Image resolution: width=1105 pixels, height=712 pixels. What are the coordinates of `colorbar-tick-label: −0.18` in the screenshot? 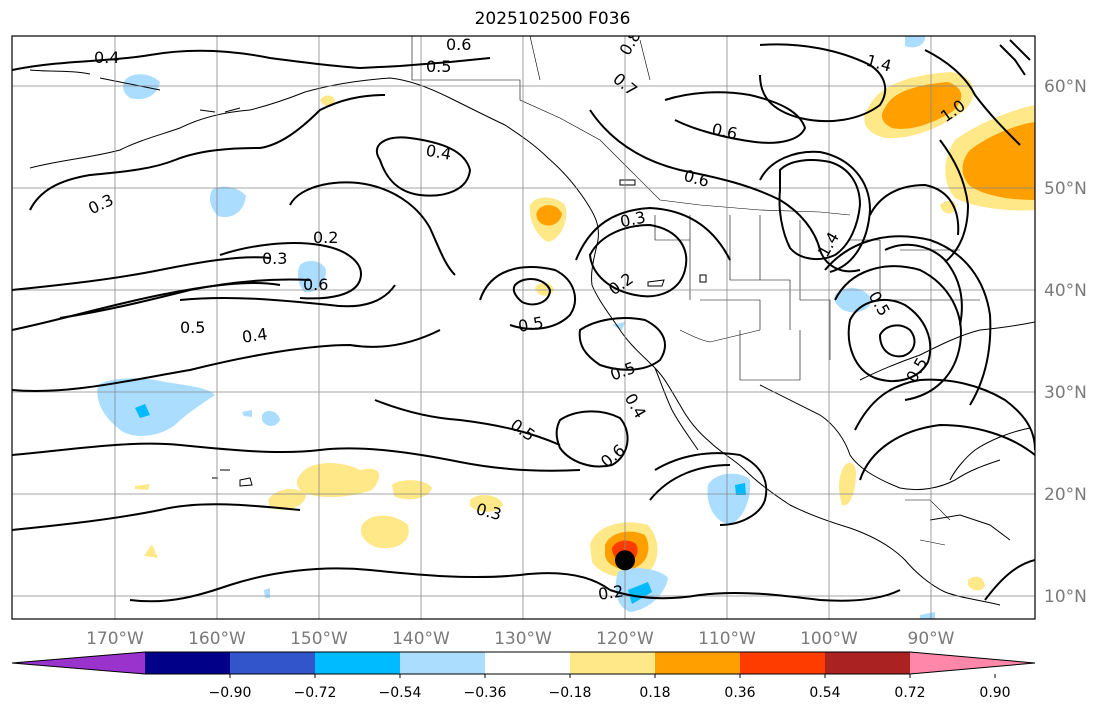 It's located at (570, 693).